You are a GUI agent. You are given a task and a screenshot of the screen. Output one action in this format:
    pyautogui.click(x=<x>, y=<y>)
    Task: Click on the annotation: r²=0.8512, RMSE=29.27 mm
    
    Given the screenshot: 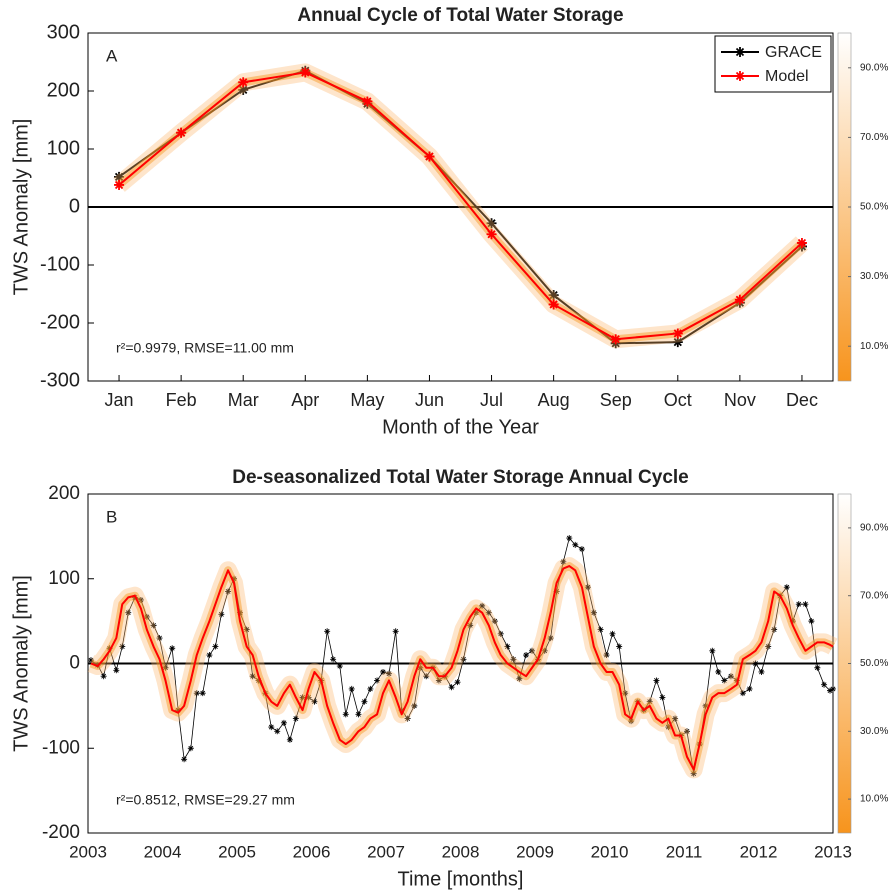 What is the action you would take?
    pyautogui.click(x=205, y=800)
    